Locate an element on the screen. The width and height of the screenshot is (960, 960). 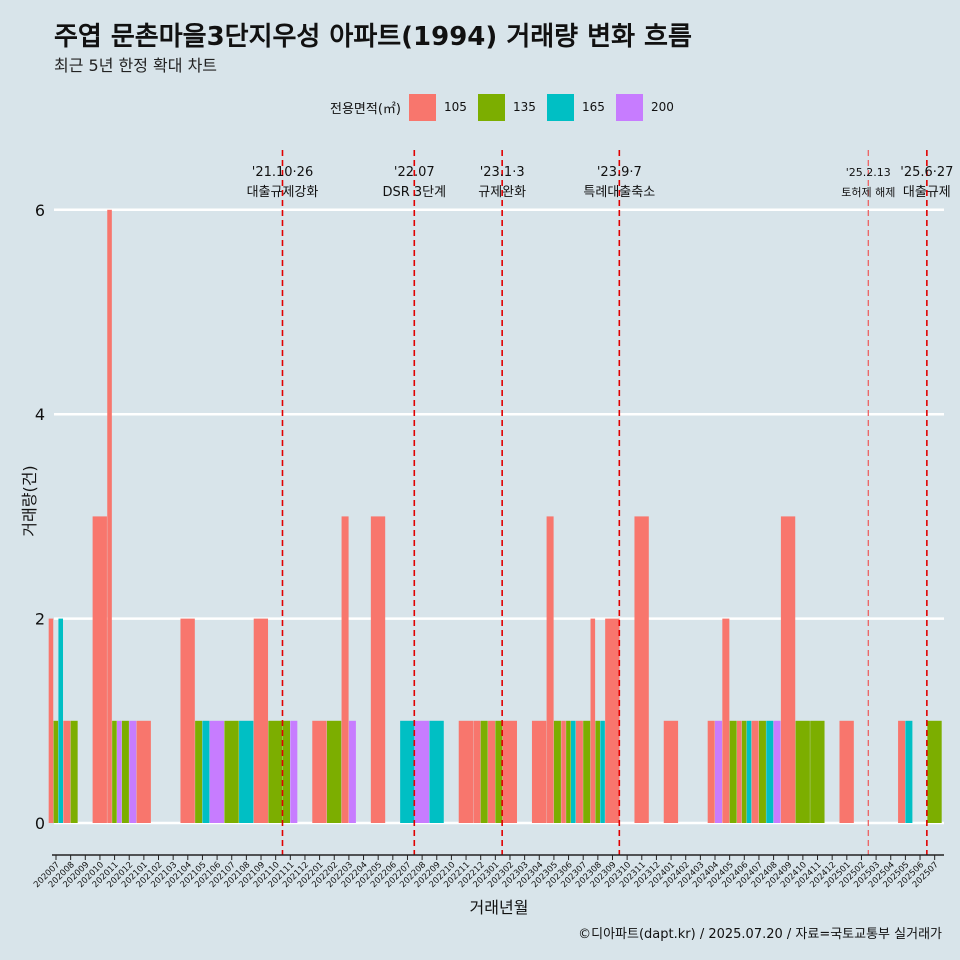
legend-label-200: 200 is located at coordinates (662, 107).